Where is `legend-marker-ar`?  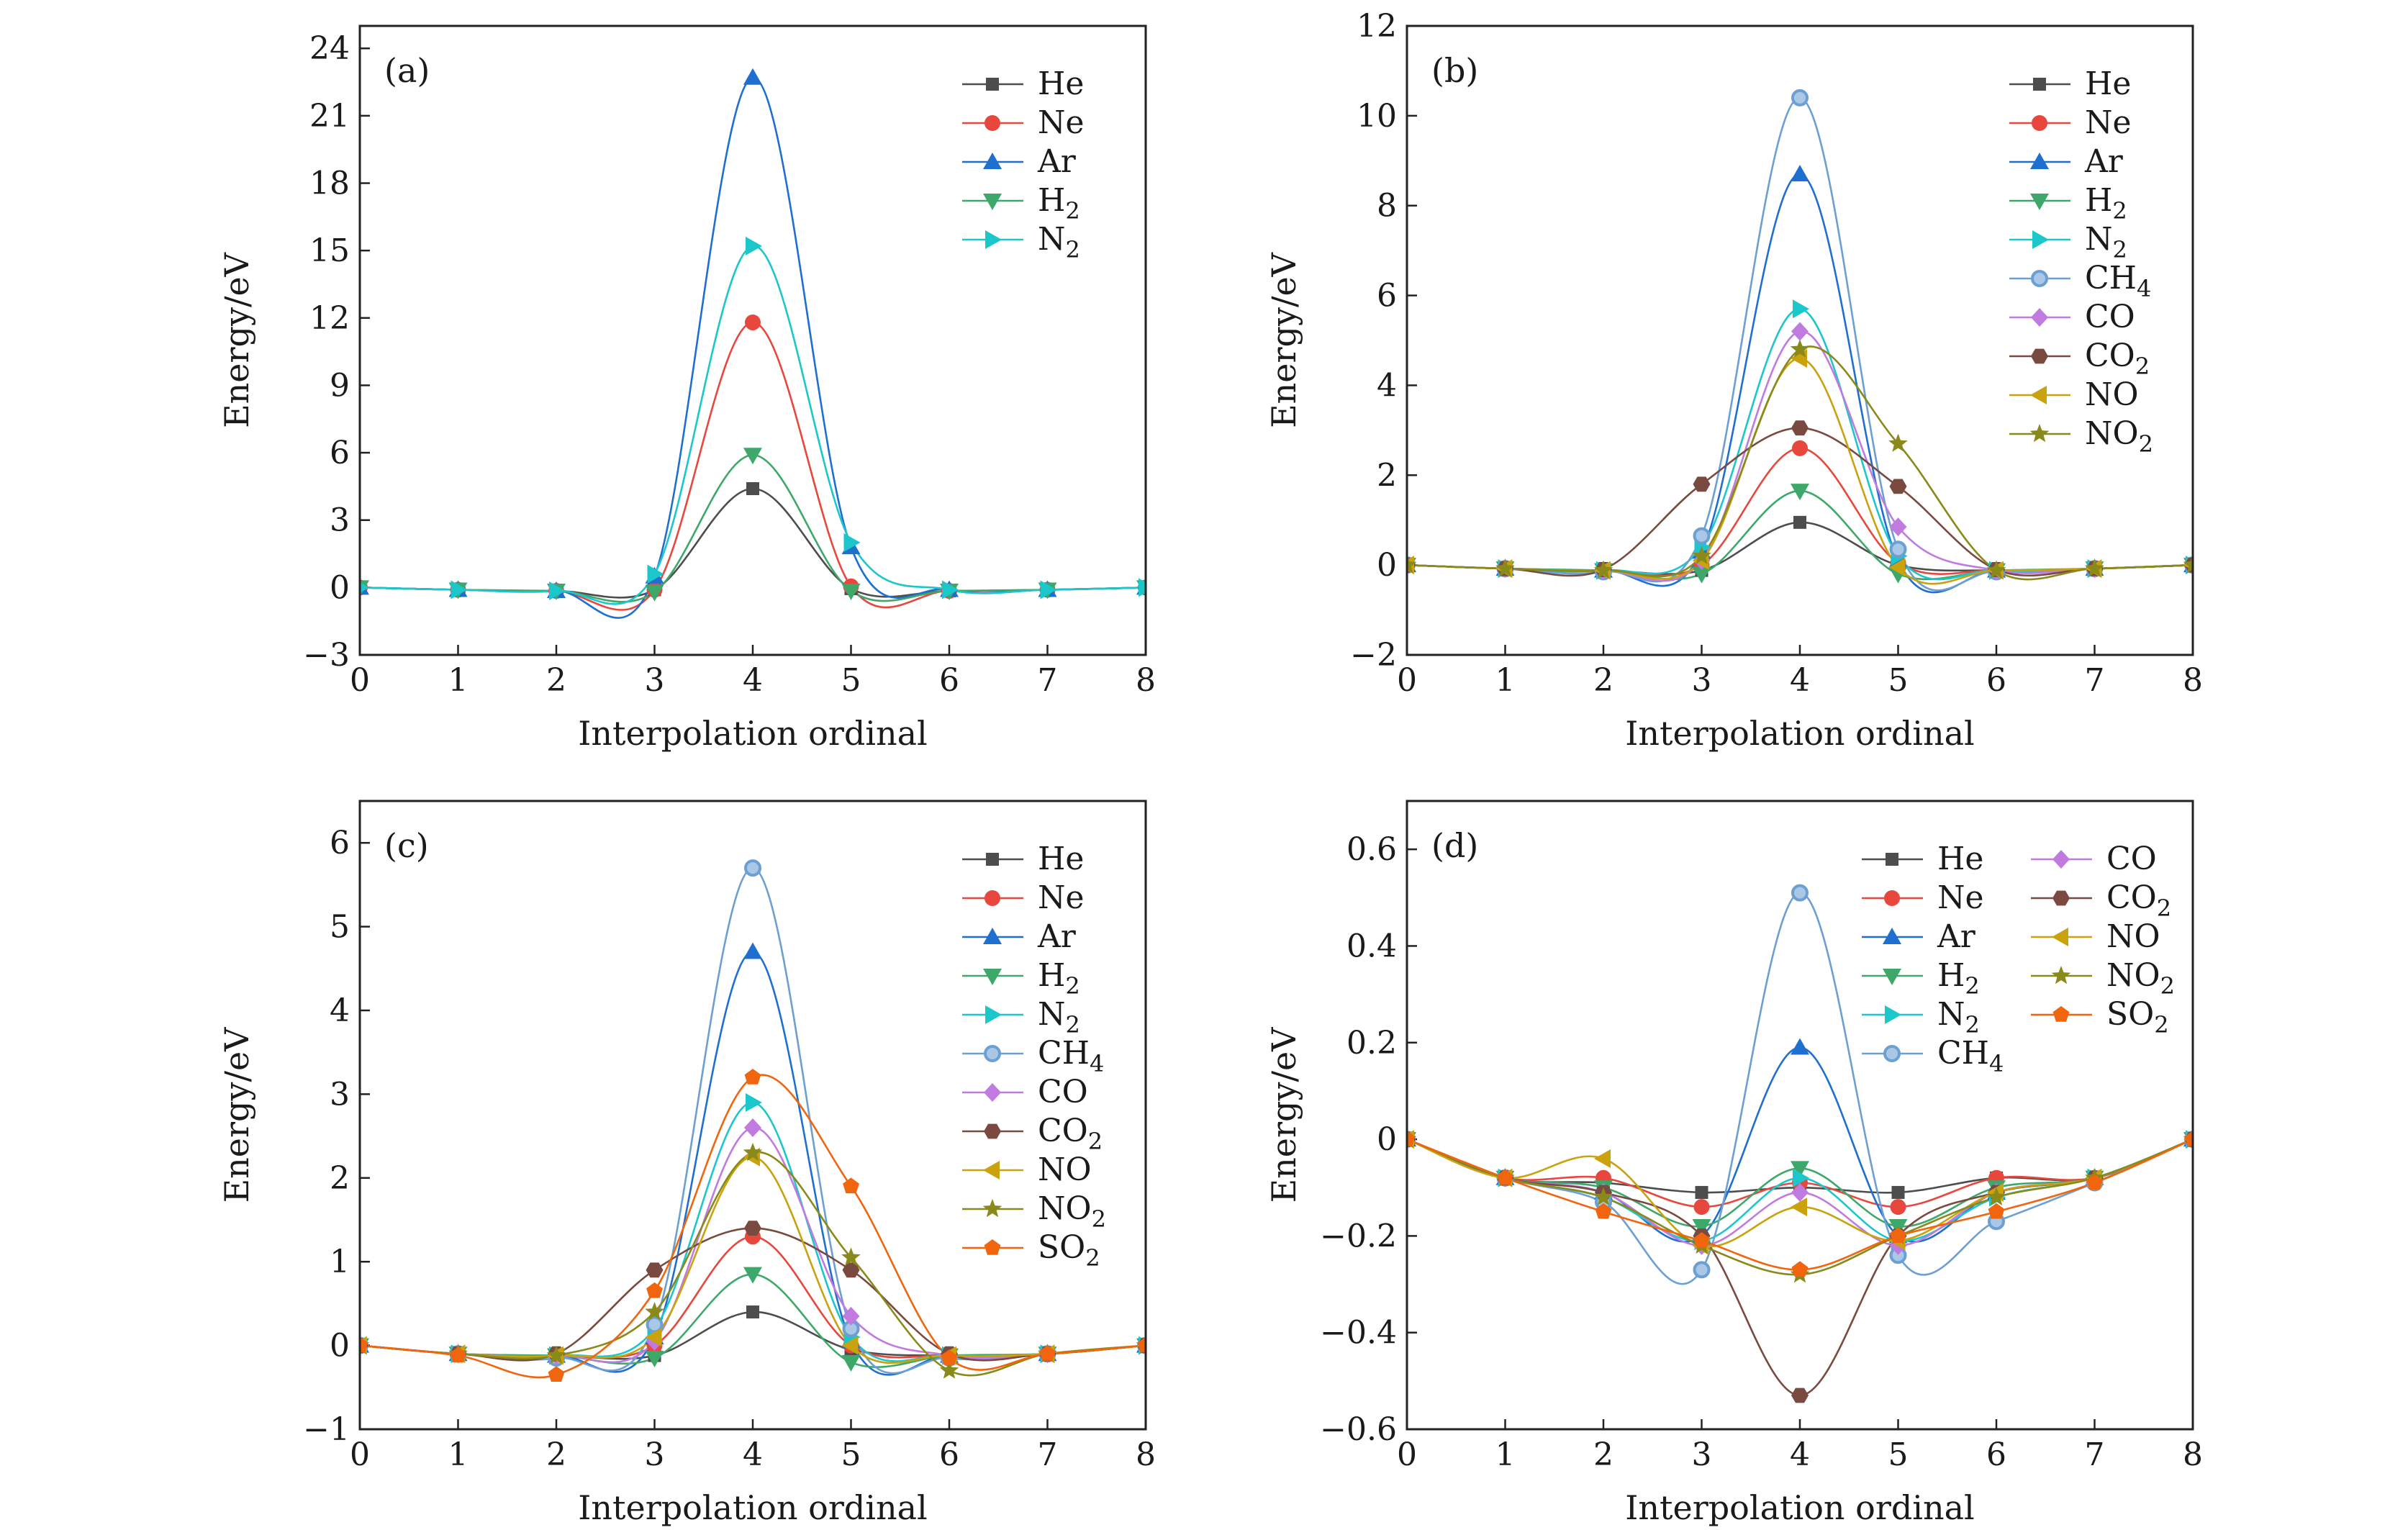 legend-marker-ar is located at coordinates (2039, 161).